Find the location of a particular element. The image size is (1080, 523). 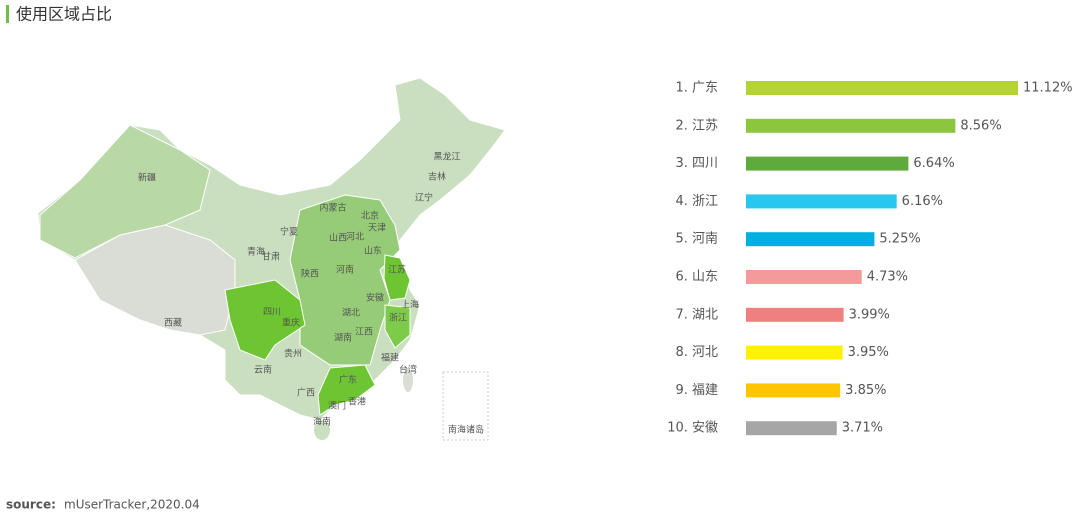

value-label: 11.12% is located at coordinates (1048, 88).